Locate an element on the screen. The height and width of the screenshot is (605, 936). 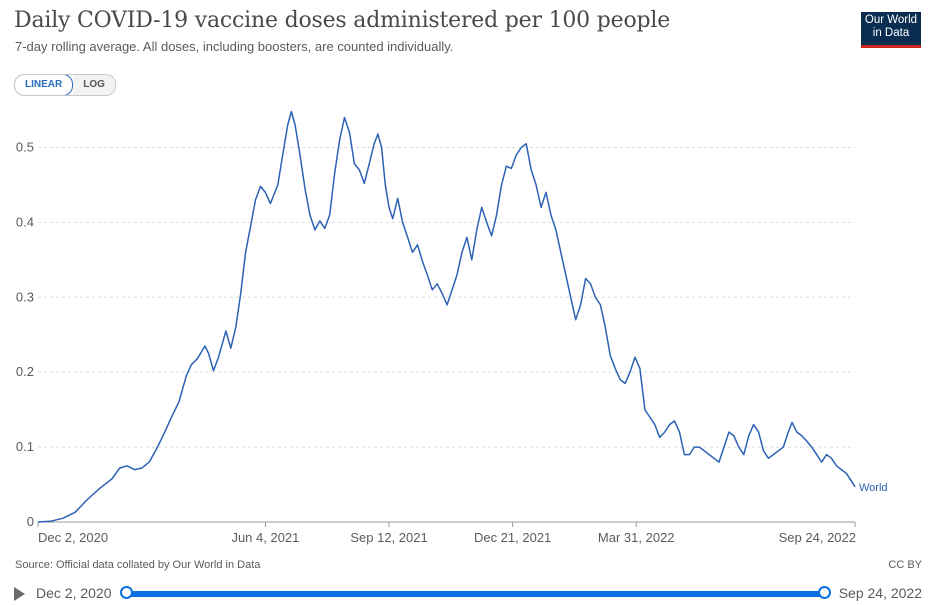
log-scale-button: LOG is located at coordinates (94, 85).